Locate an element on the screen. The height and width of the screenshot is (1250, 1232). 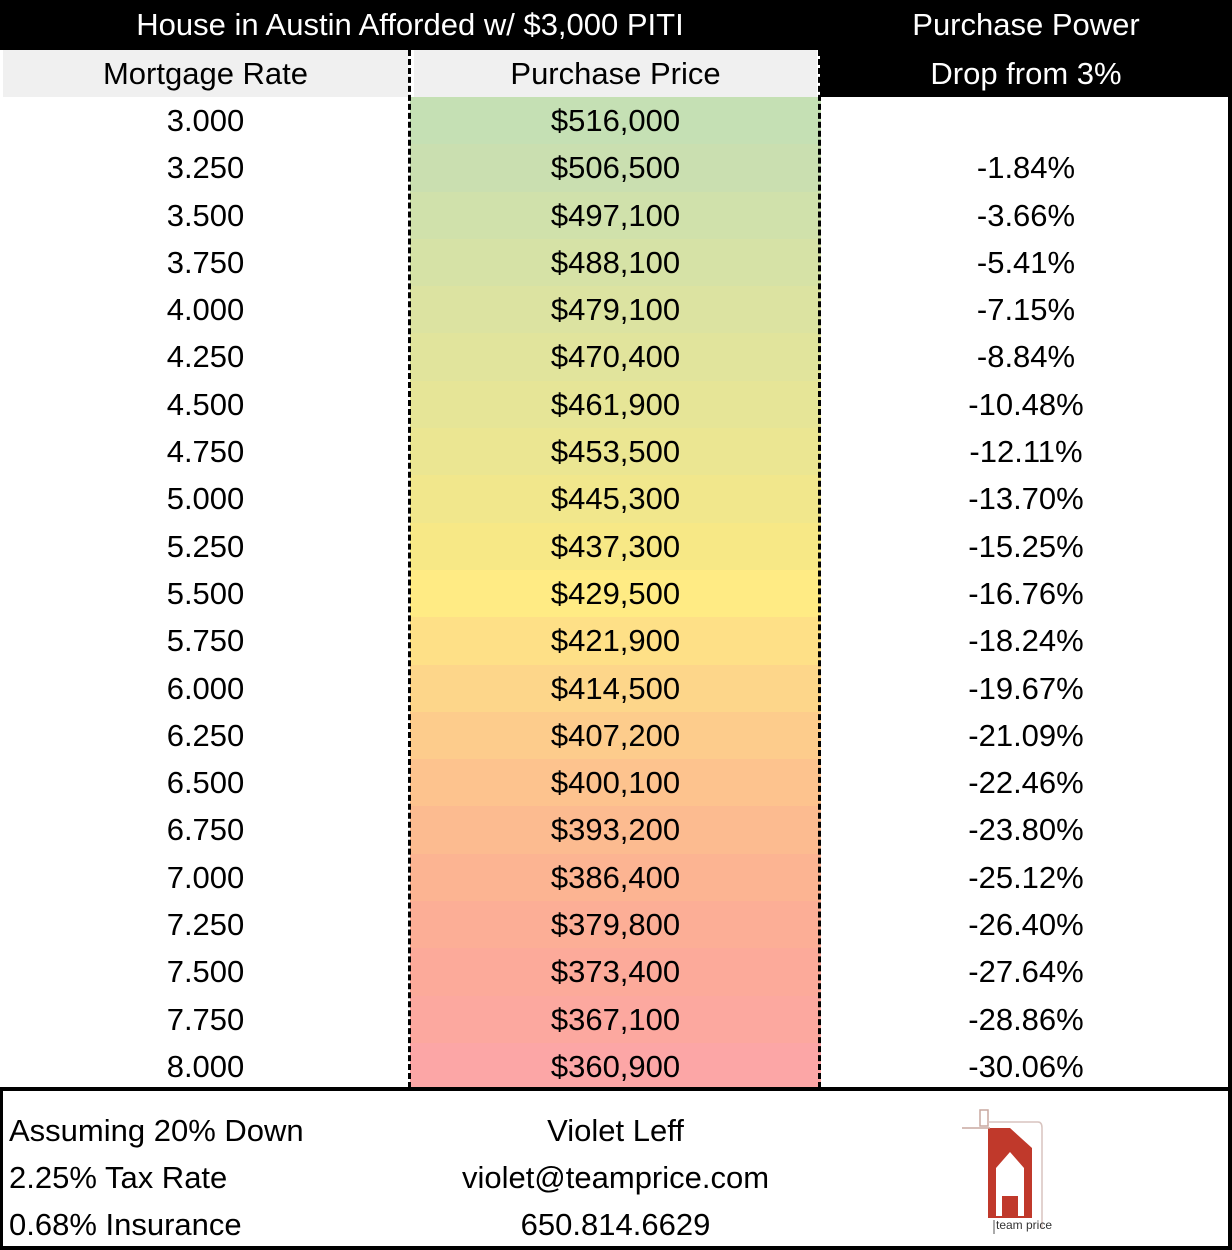
table-row: 7.000 $386,400 -25.12% is located at coordinates (616, 877).